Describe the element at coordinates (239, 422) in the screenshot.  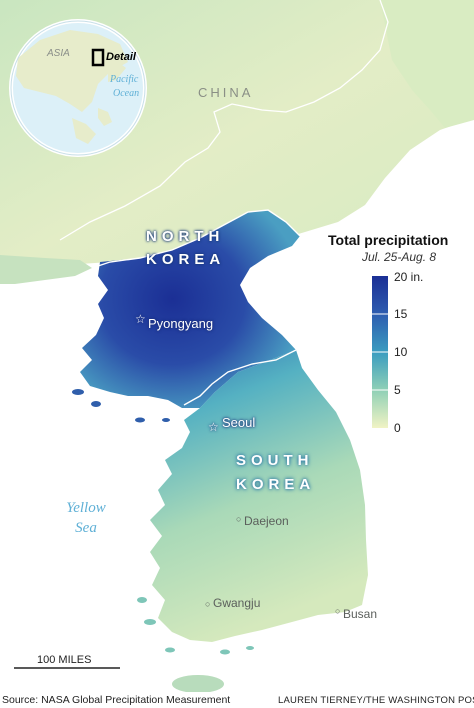
I see `seoul-label: Seoul` at that location.